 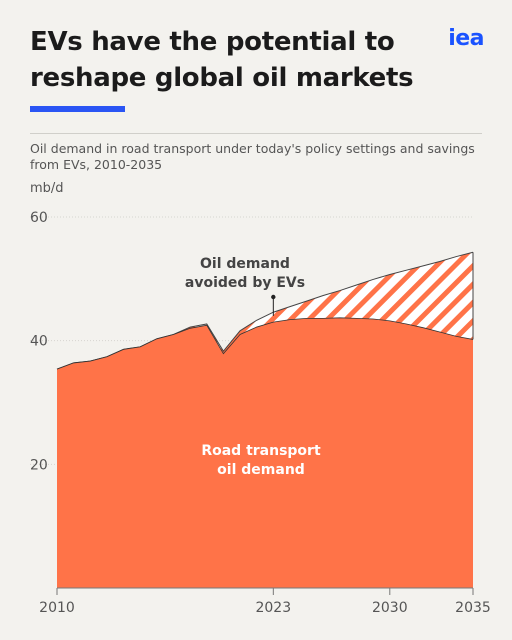 I want to click on road-transport-annotation: Road transport oil demand, so click(x=261, y=460).